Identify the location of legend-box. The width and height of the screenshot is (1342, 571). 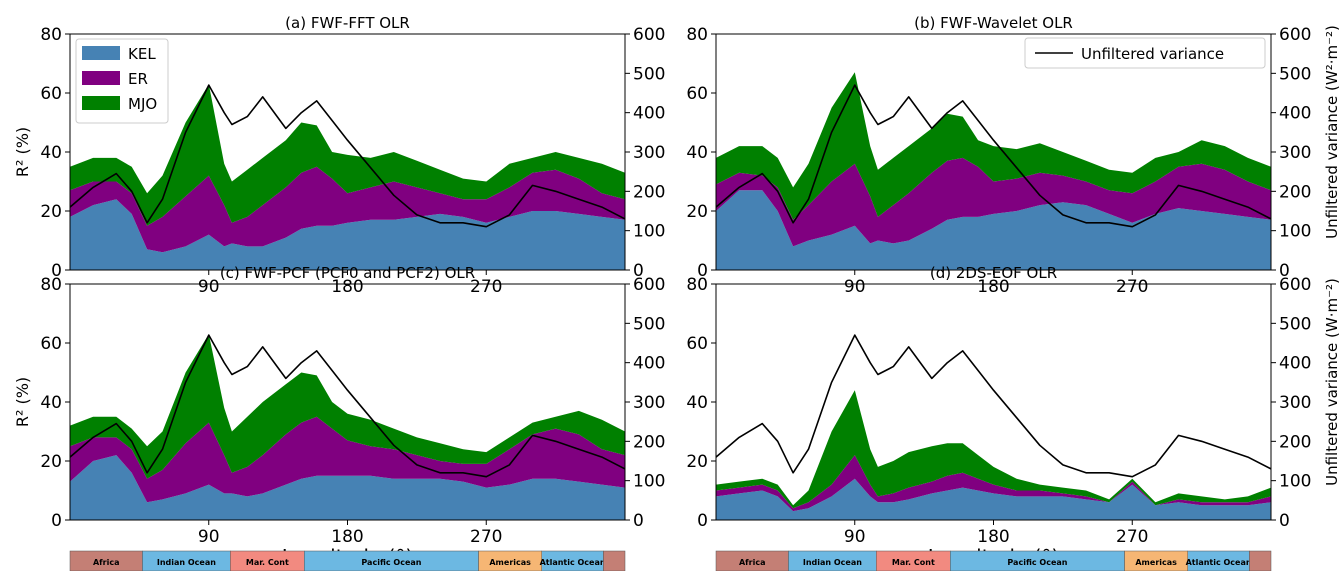
(1145, 53).